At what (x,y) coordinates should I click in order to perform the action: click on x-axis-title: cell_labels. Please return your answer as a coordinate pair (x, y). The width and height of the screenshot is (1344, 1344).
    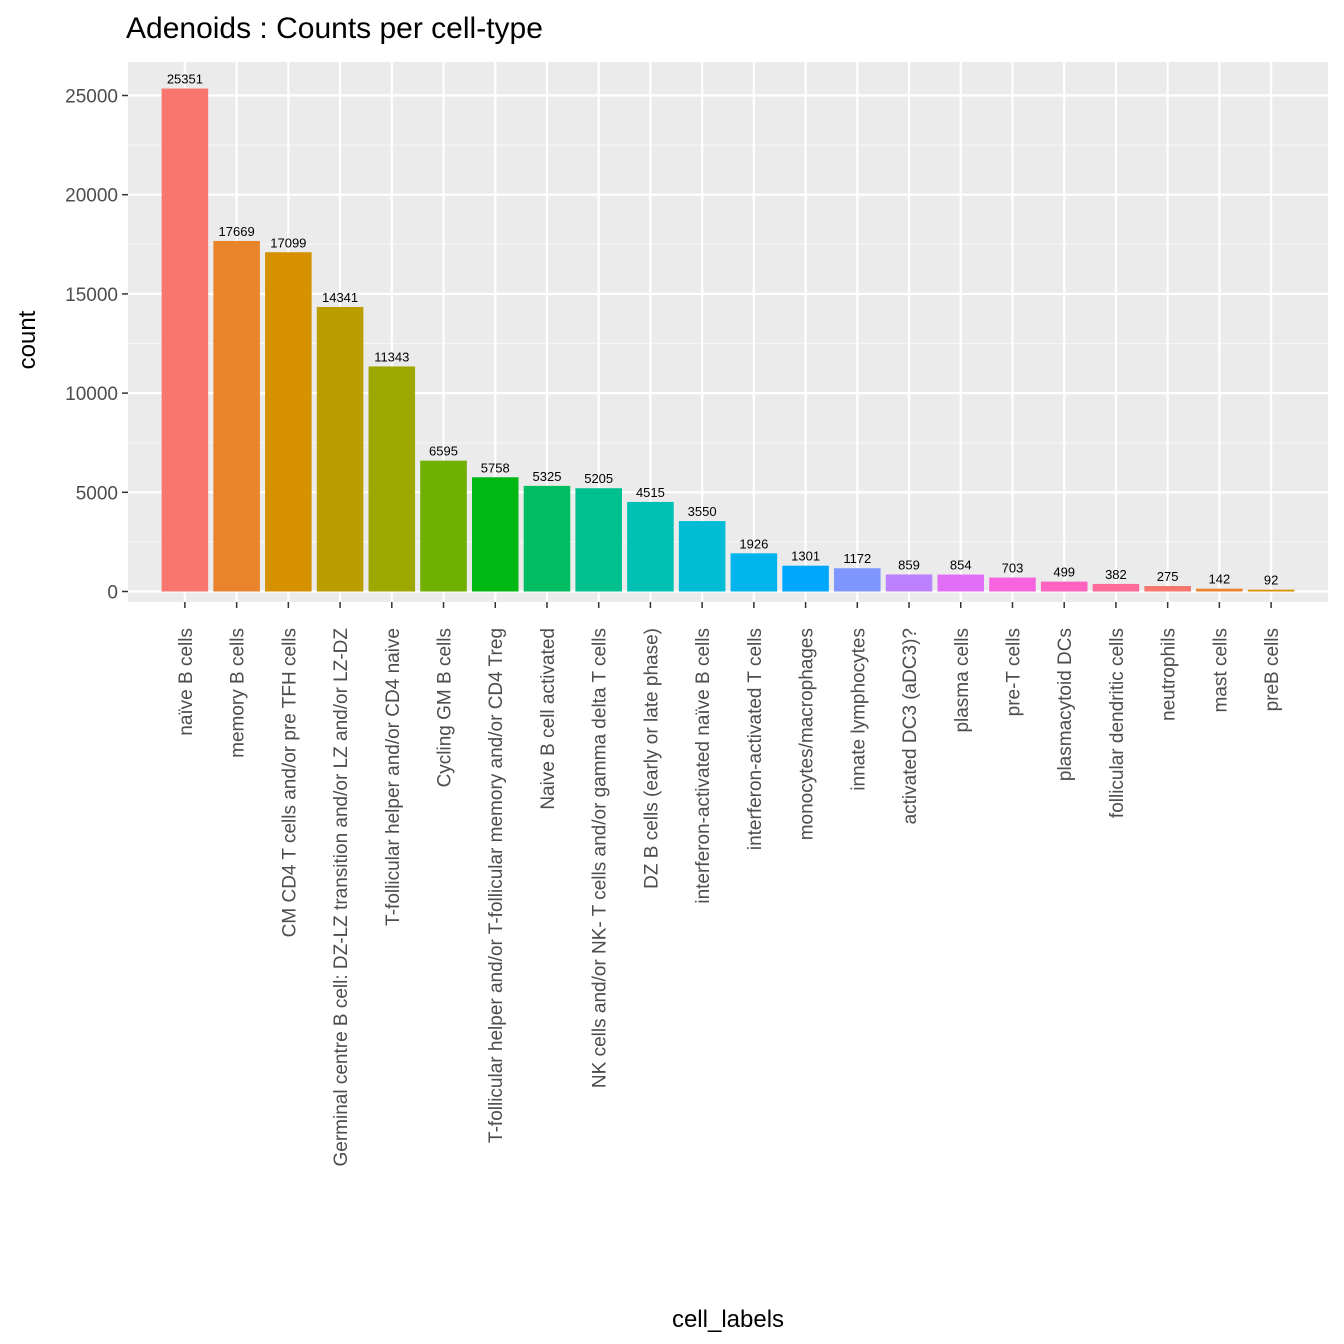
    Looking at the image, I should click on (728, 1319).